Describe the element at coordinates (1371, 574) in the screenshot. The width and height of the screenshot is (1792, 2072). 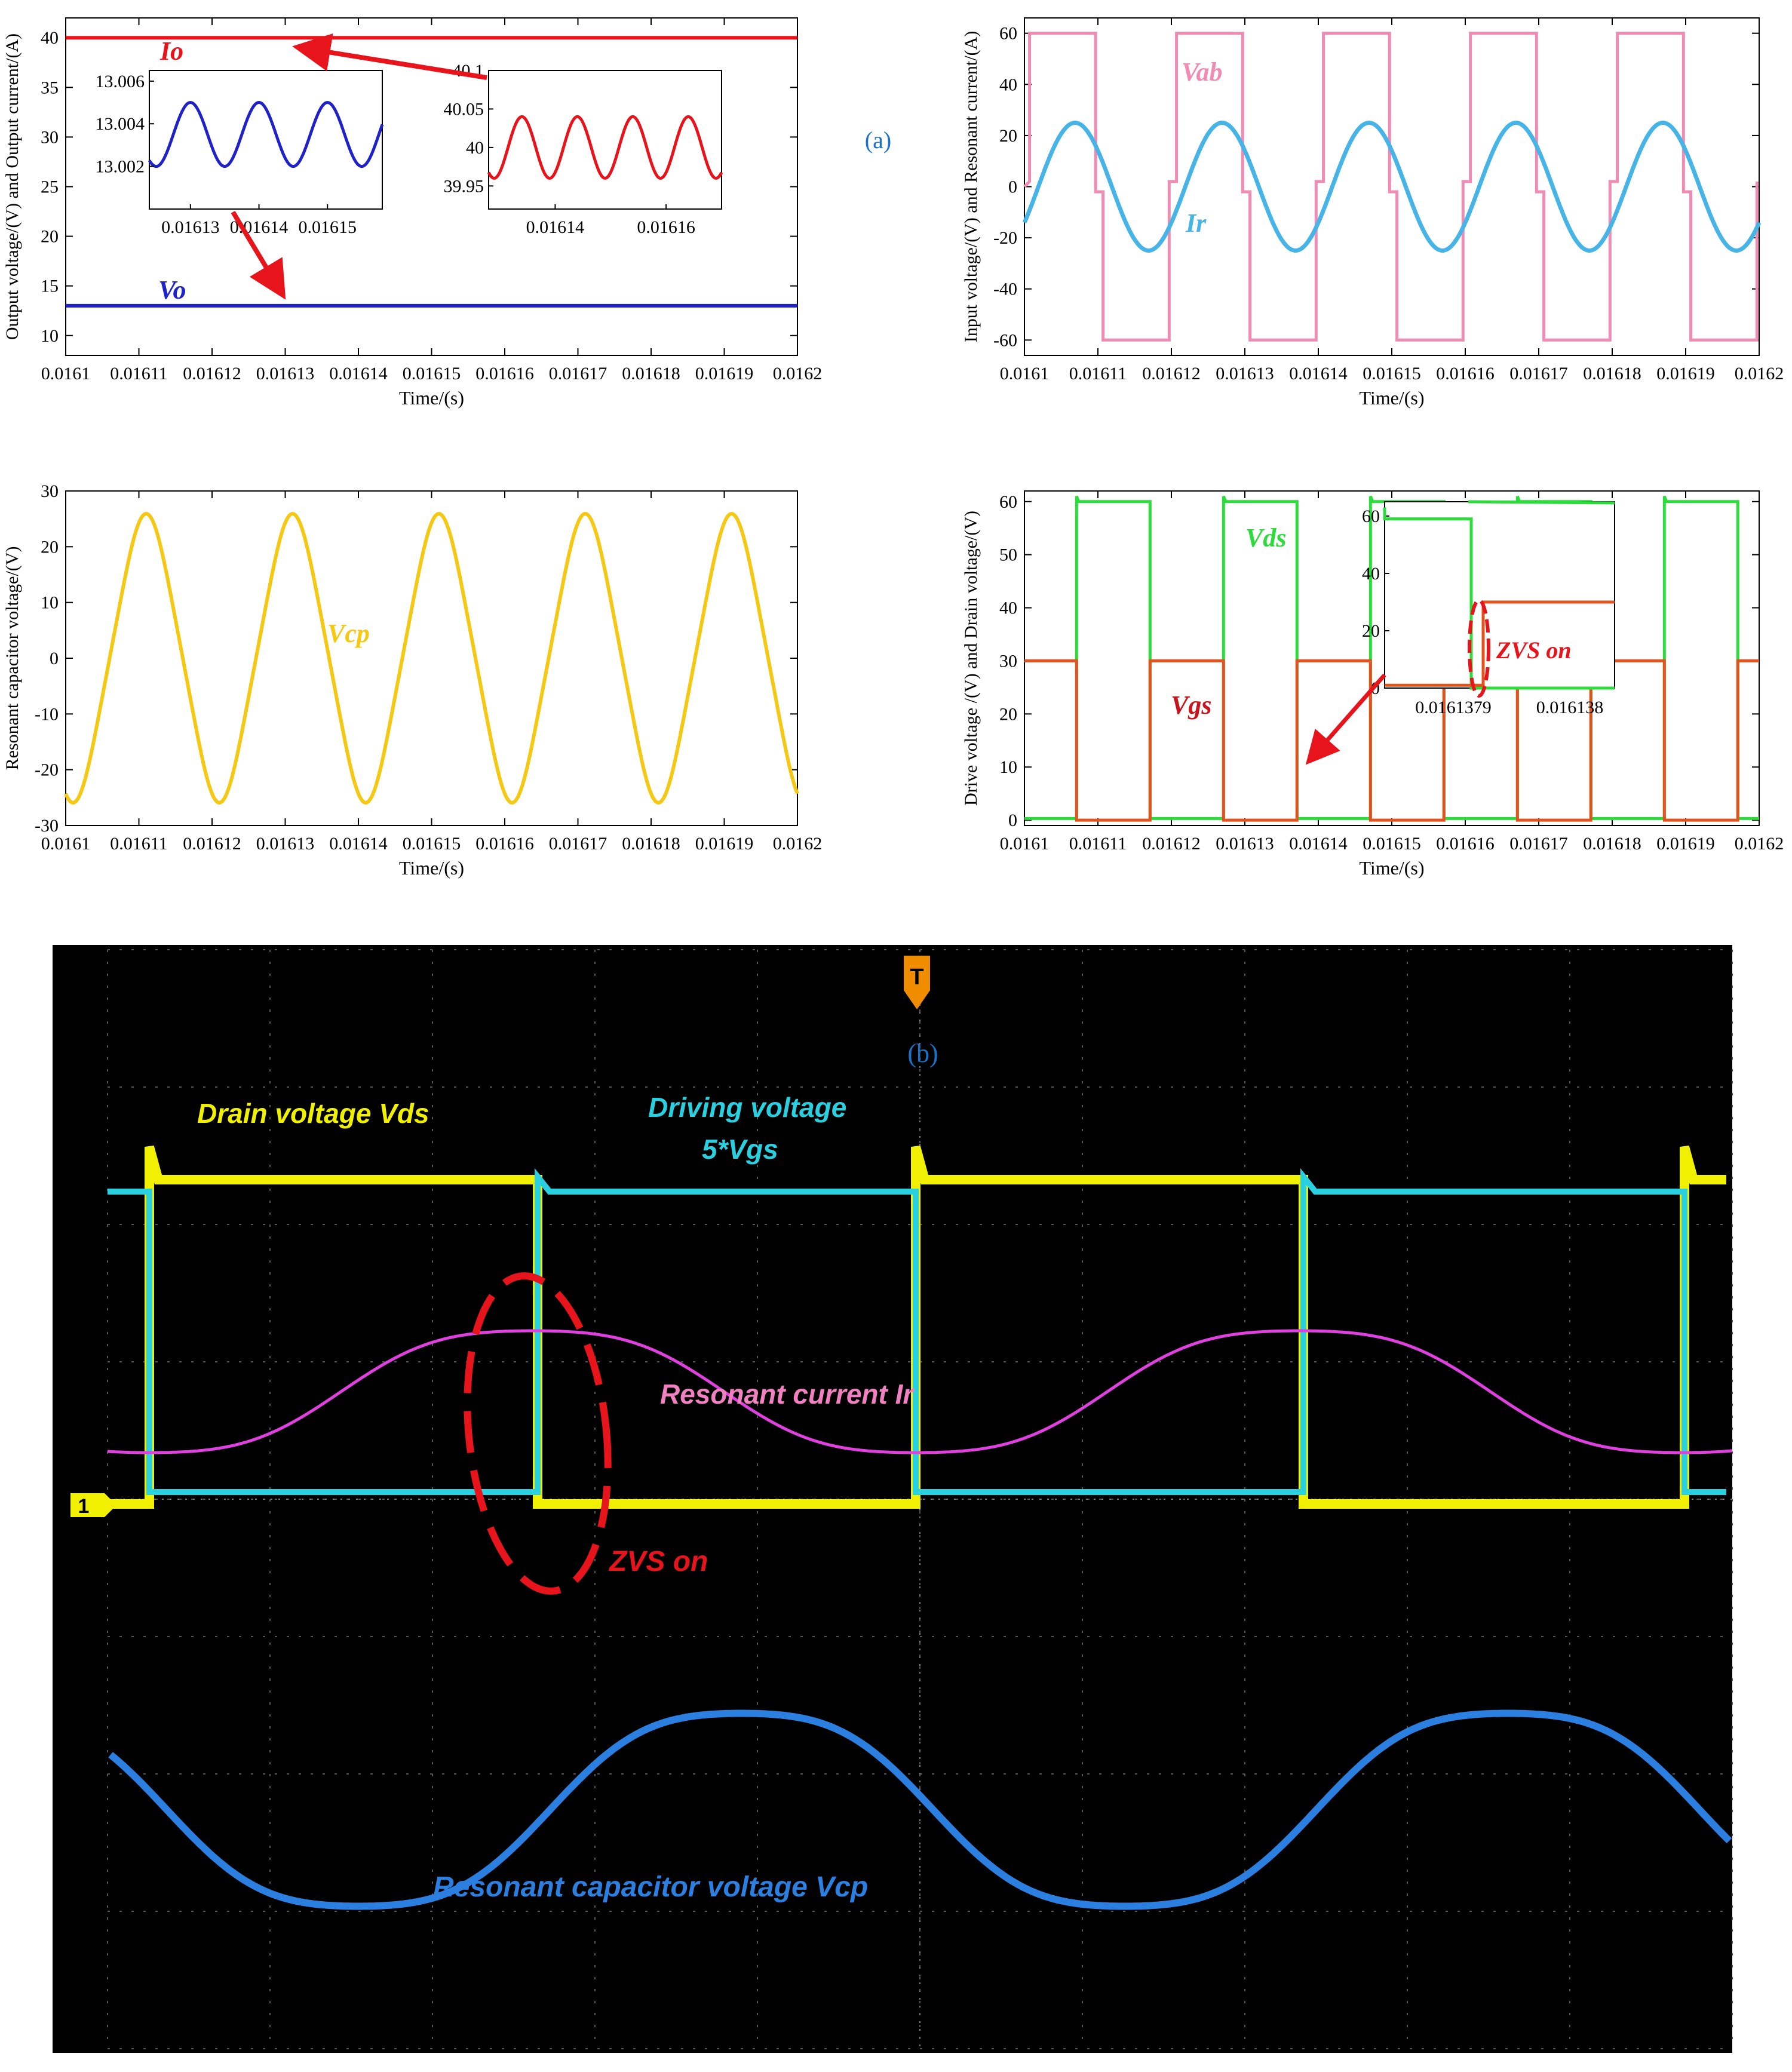
I see `drive-inset-ytick-label: 40` at that location.